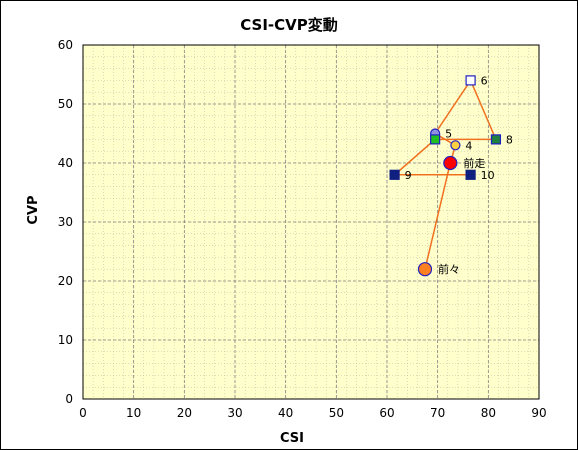  What do you see at coordinates (65, 104) in the screenshot?
I see `y-tick-label: 50` at bounding box center [65, 104].